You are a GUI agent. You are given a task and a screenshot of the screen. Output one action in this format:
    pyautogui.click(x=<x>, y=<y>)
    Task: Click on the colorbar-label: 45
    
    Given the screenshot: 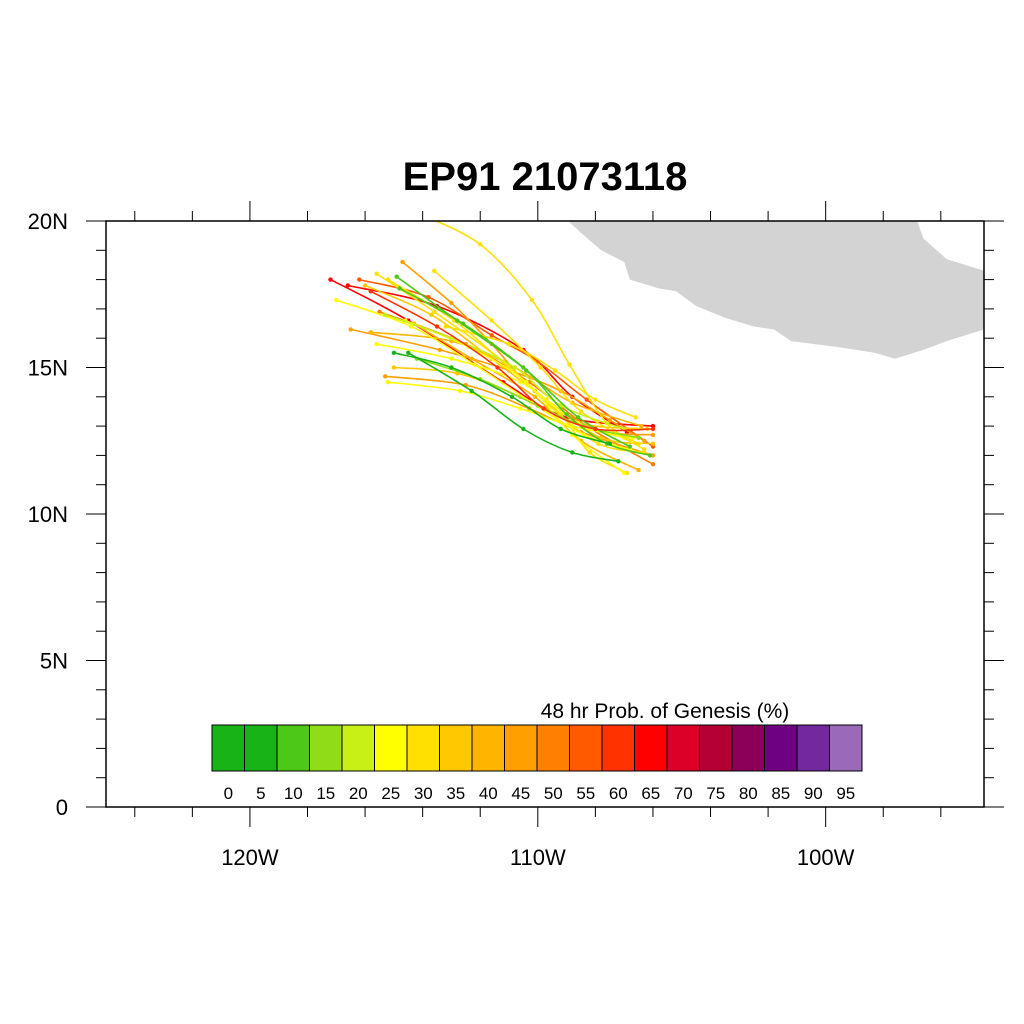 What is the action you would take?
    pyautogui.click(x=520, y=793)
    